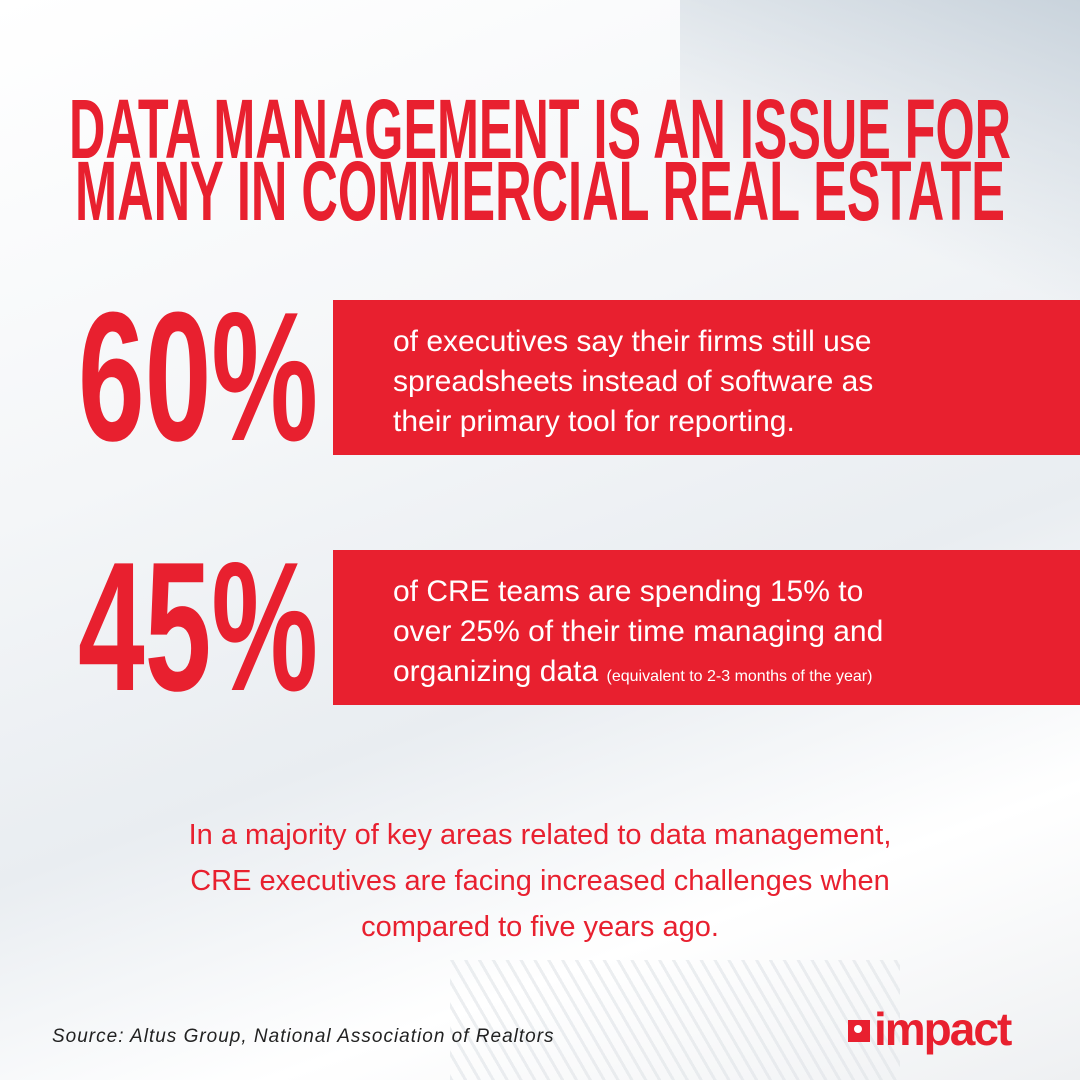 This screenshot has height=1080, width=1080. I want to click on stat-value-60: 60%, so click(198, 370).